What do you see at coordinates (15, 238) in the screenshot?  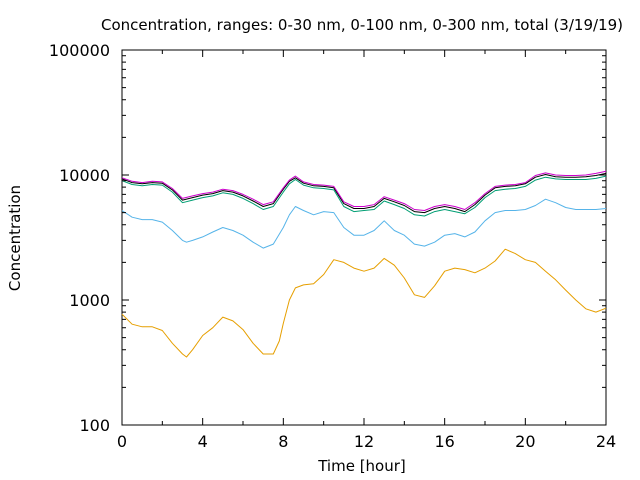 I see `y-axis-title: Concentration` at bounding box center [15, 238].